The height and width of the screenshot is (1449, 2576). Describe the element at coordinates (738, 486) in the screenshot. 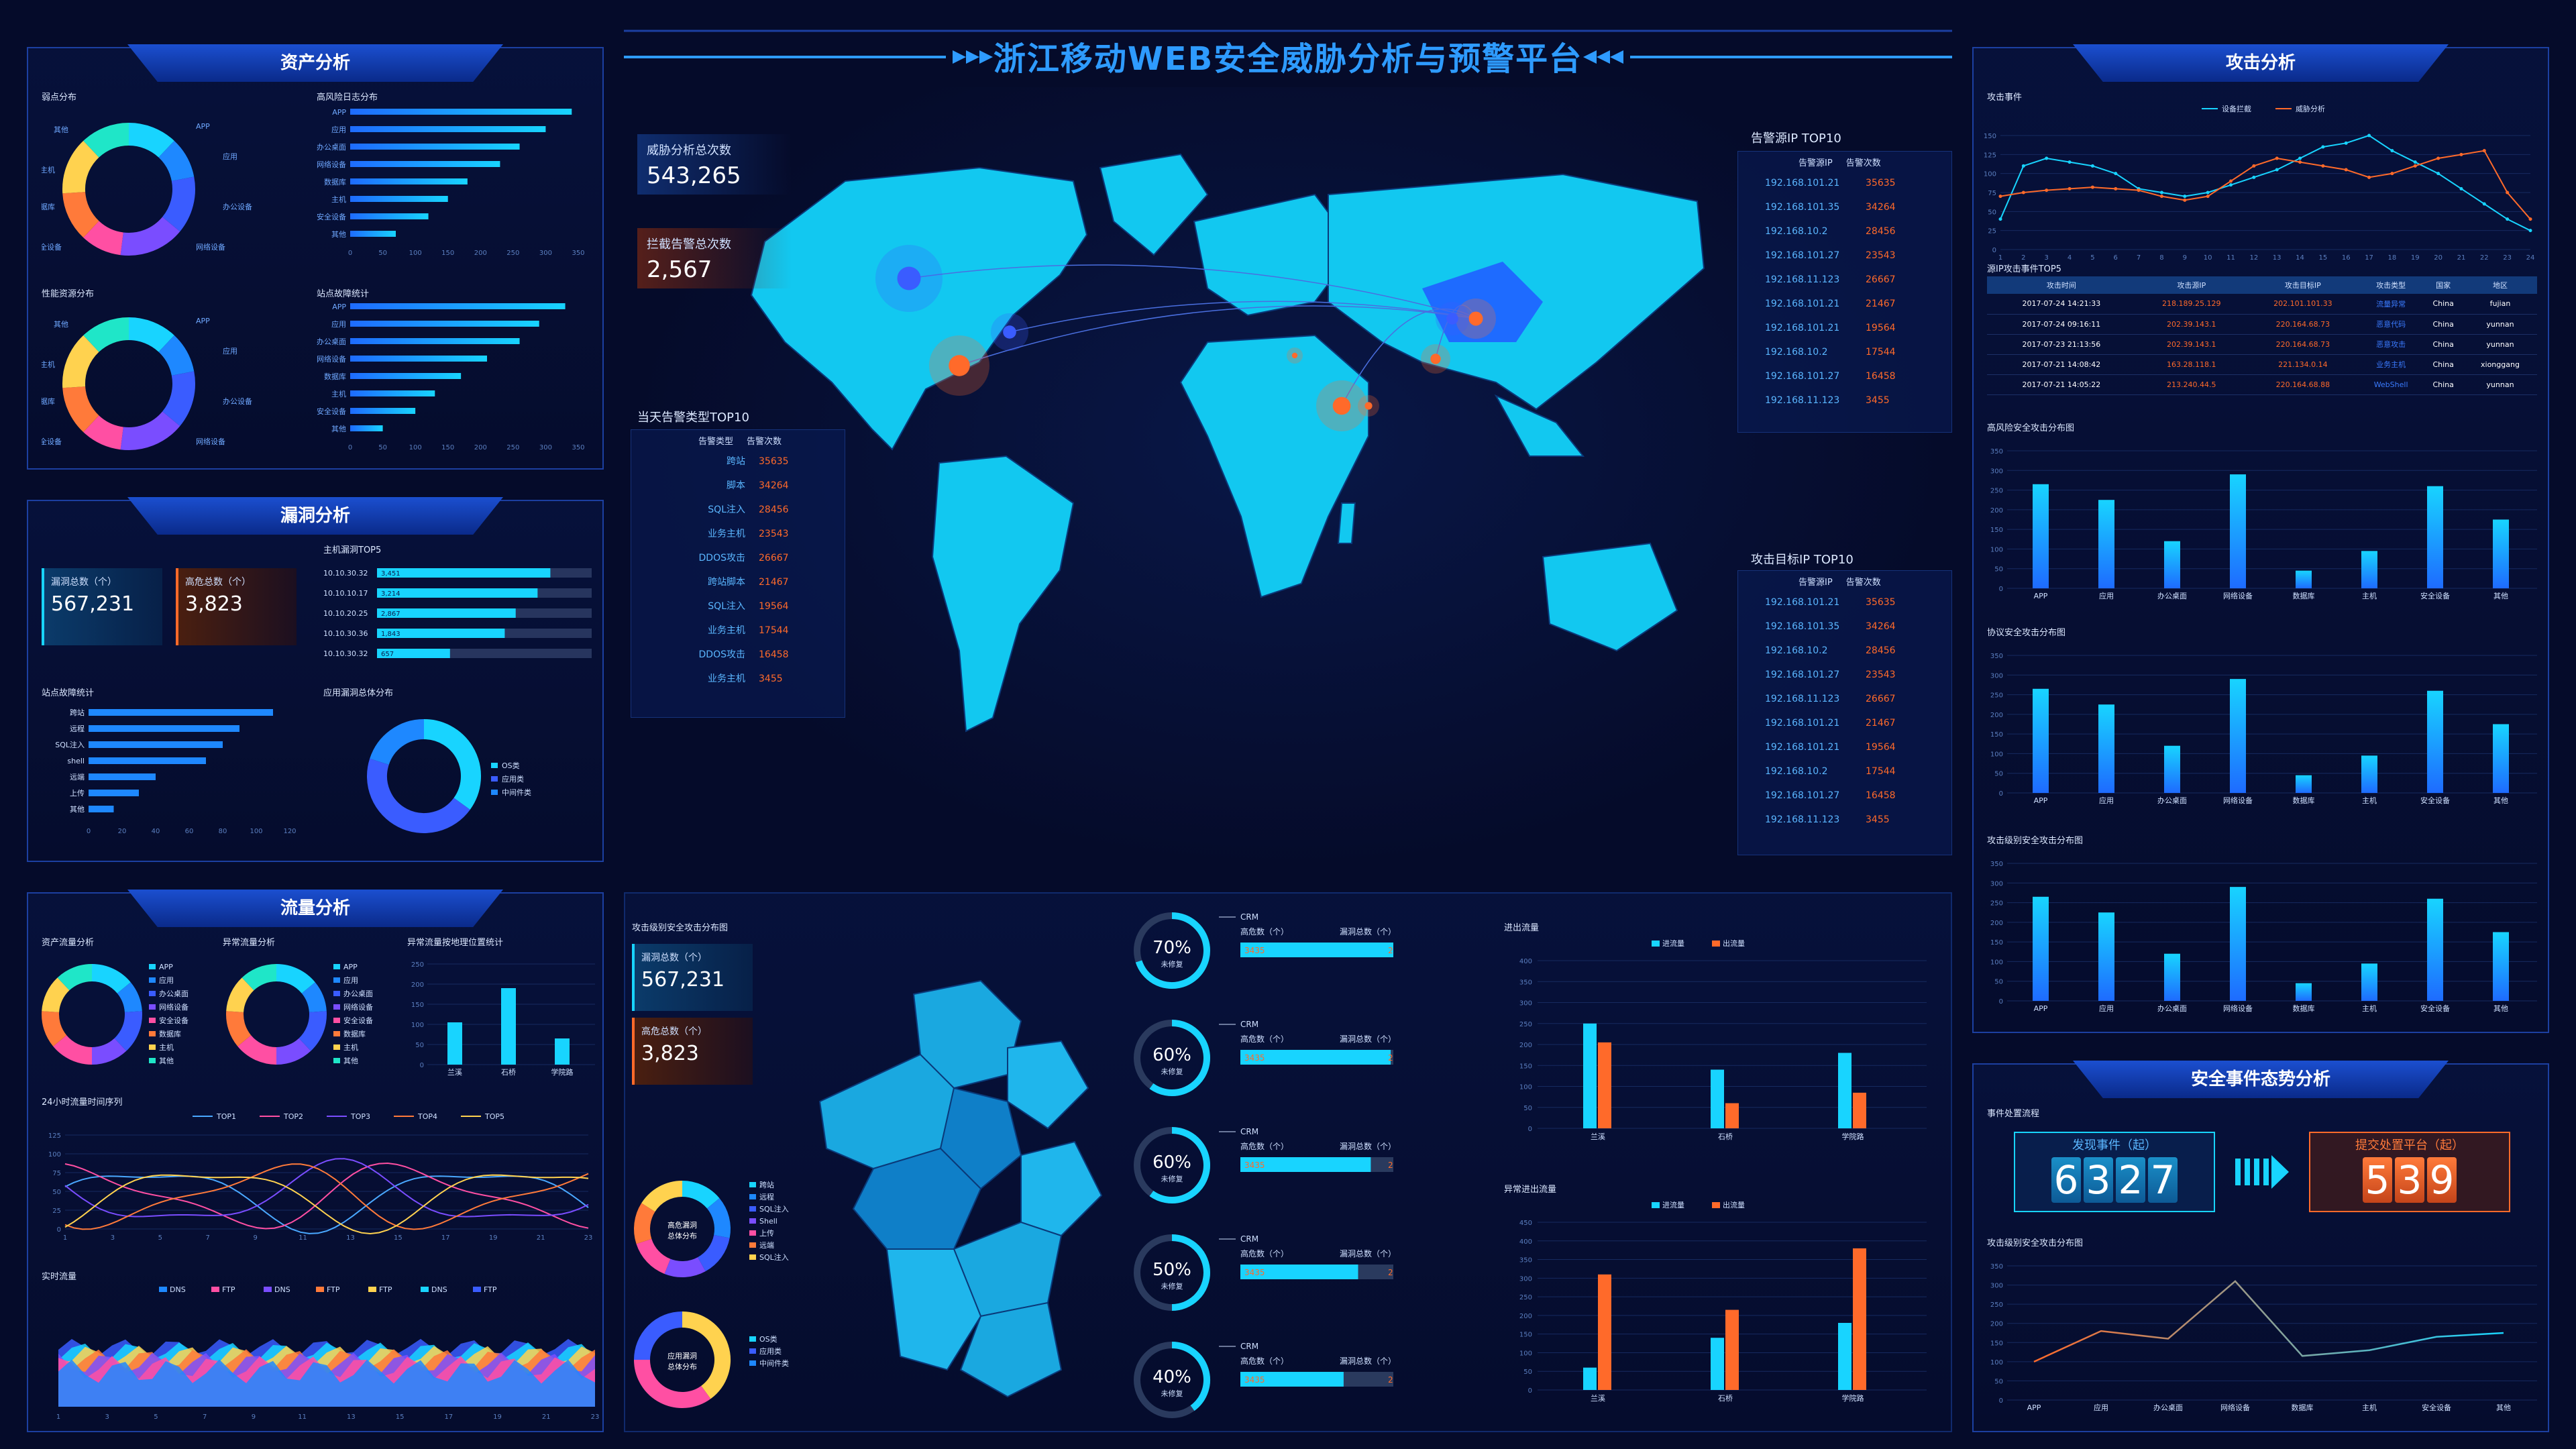

I see `alert-type-row: 脚本 34264` at that location.